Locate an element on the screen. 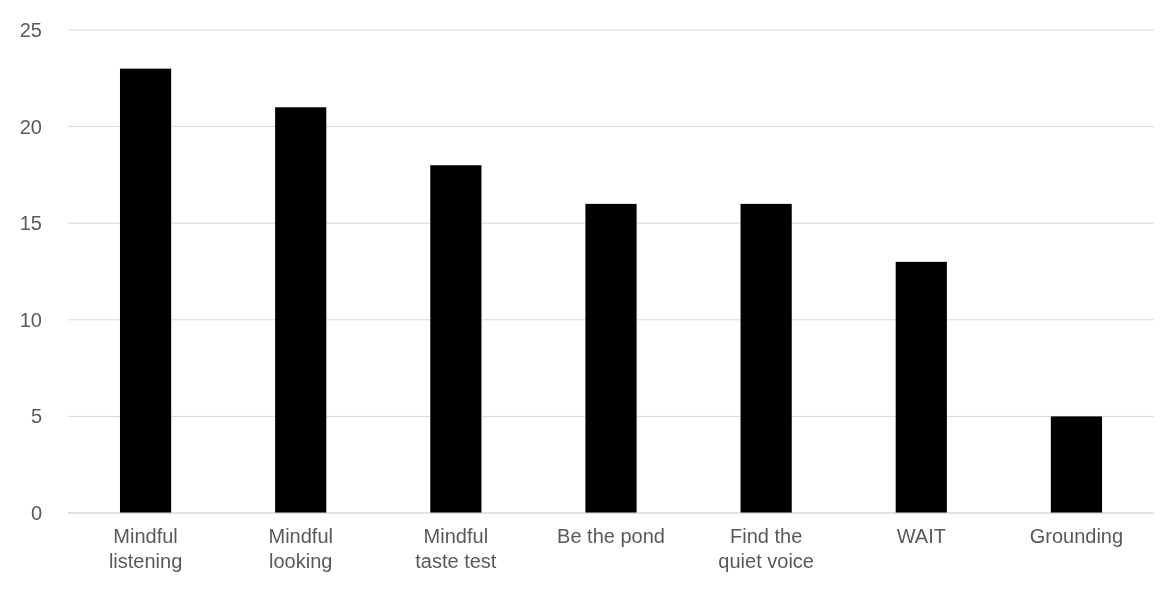 Image resolution: width=1168 pixels, height=601 pixels. x-tick-label: Mindful taste test is located at coordinates (456, 548).